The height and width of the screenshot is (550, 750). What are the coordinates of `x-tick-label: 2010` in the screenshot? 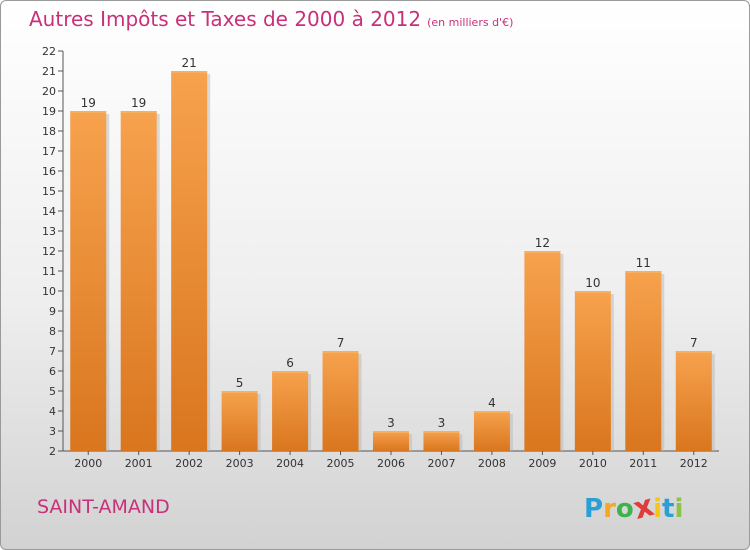 It's located at (593, 463).